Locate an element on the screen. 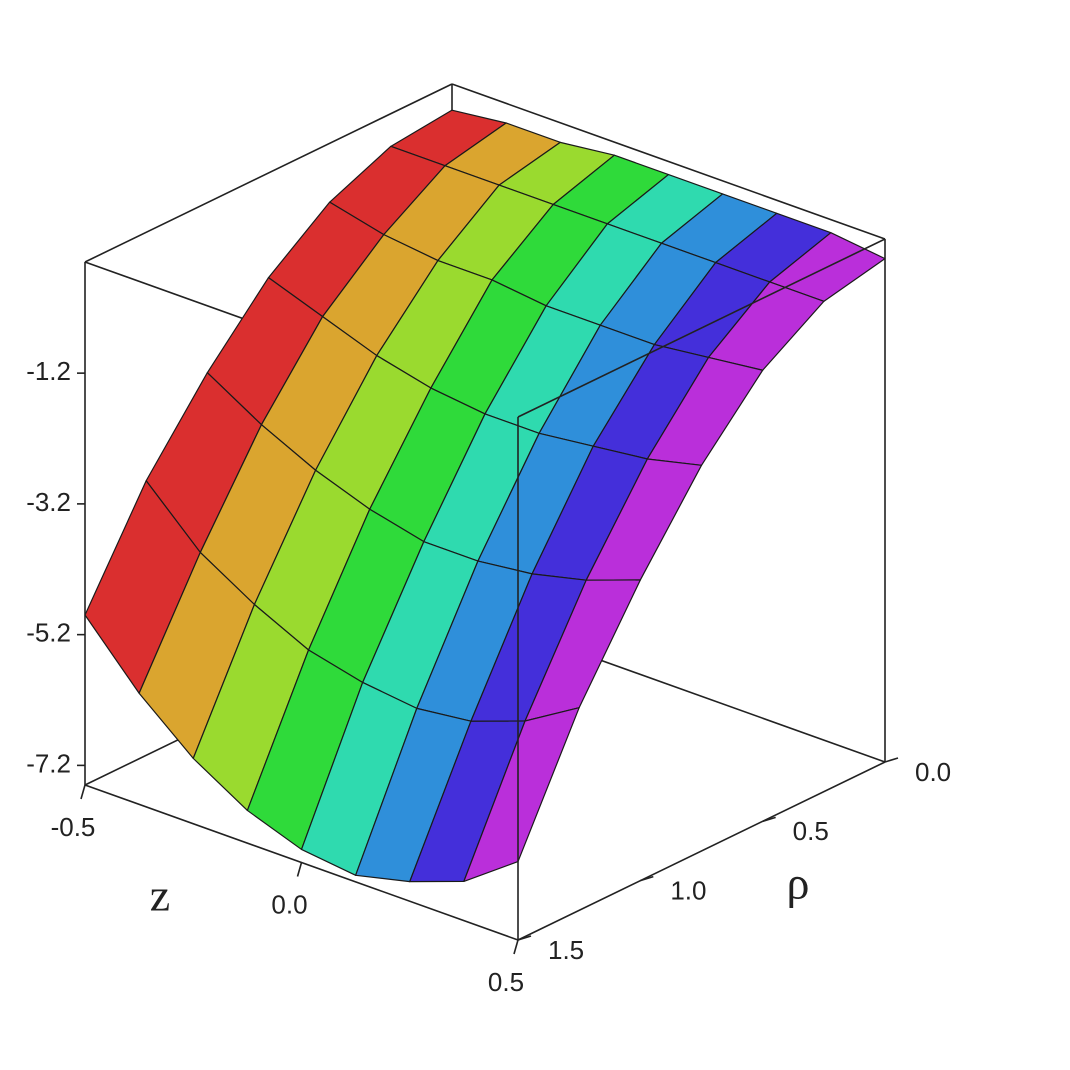 This screenshot has width=1070, height=1070. y-tick-label: 0.5 is located at coordinates (811, 831).